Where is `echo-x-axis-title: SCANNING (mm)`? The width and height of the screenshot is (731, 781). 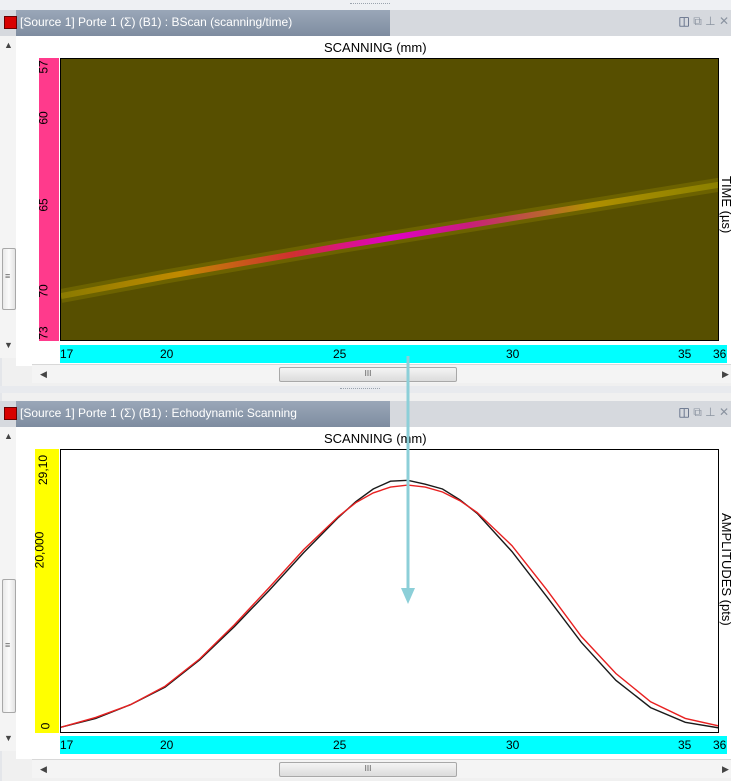
echo-x-axis-title: SCANNING (mm) is located at coordinates (375, 438).